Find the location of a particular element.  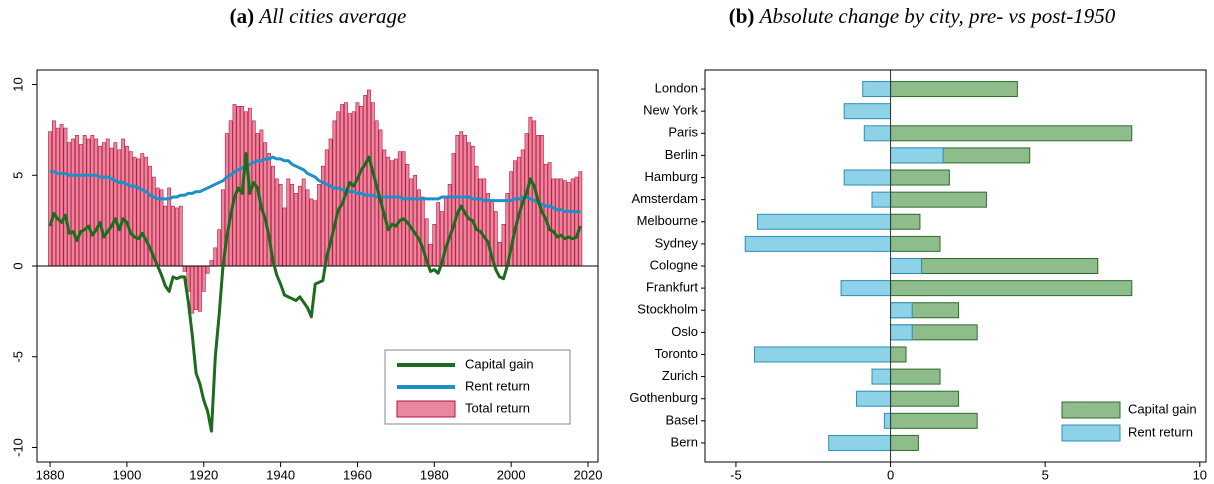

y-tick-label: Hamburg is located at coordinates (671, 176).